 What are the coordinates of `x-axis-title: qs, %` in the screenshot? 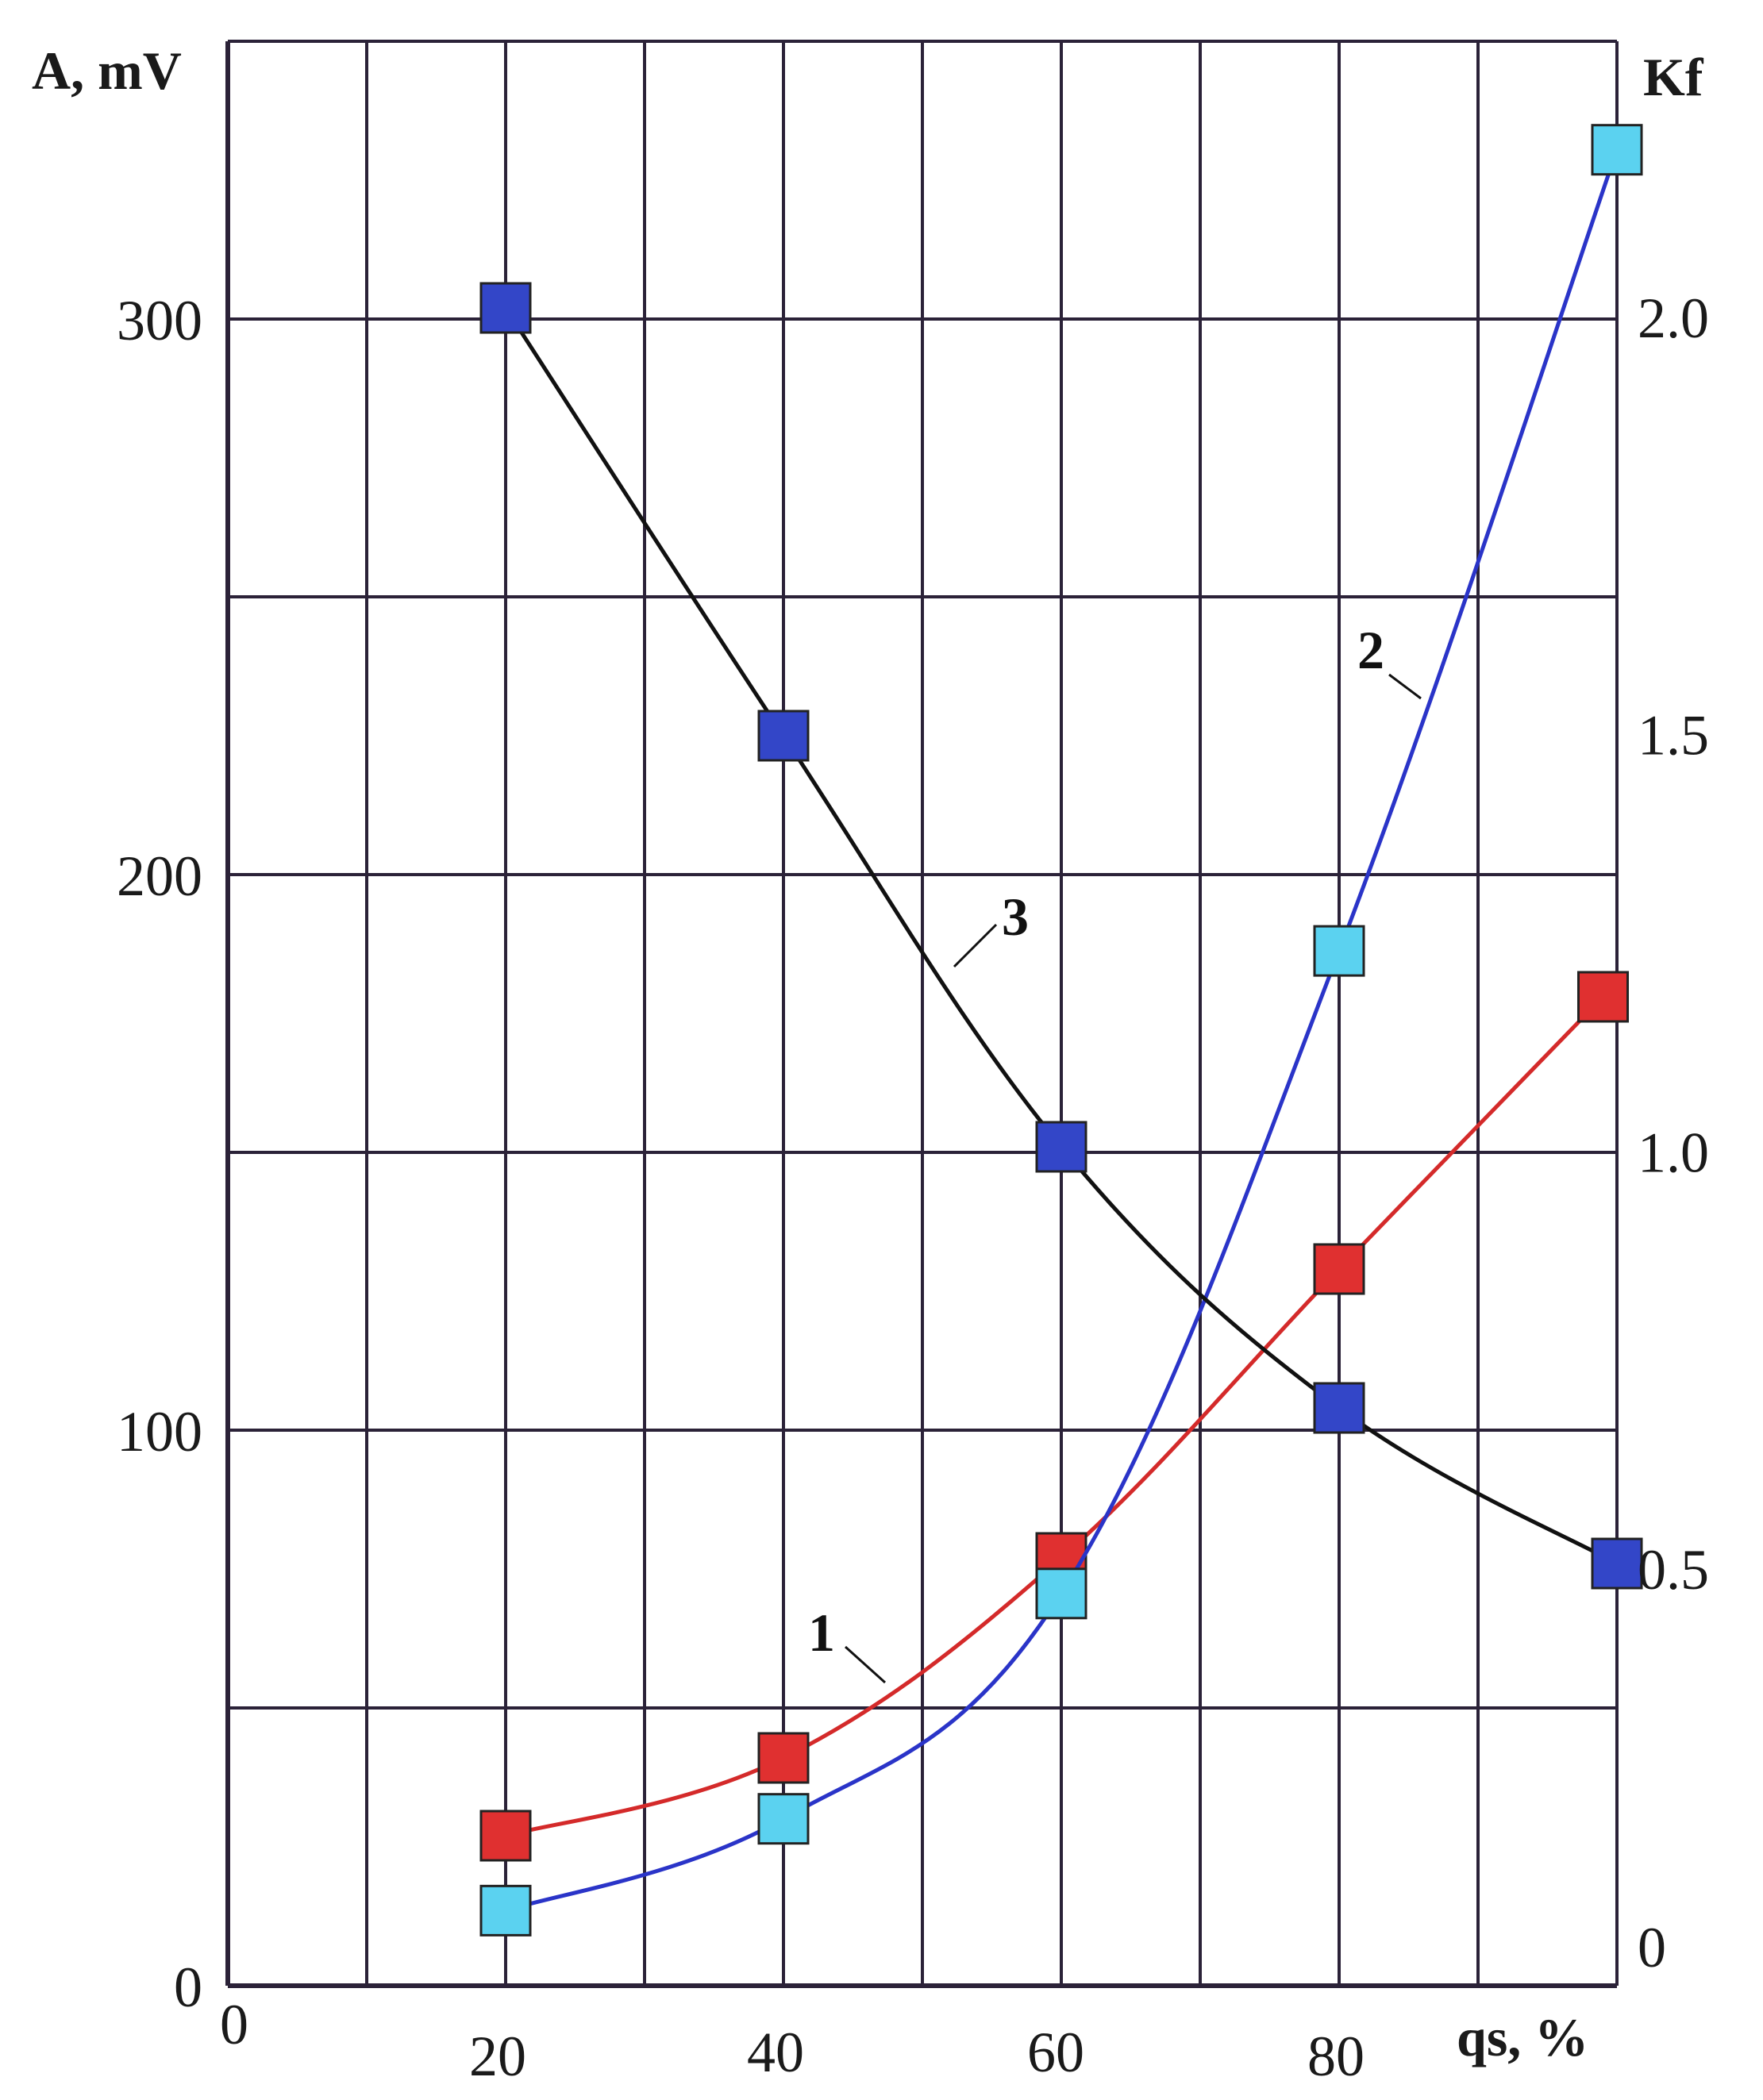 It's located at (1522, 2037).